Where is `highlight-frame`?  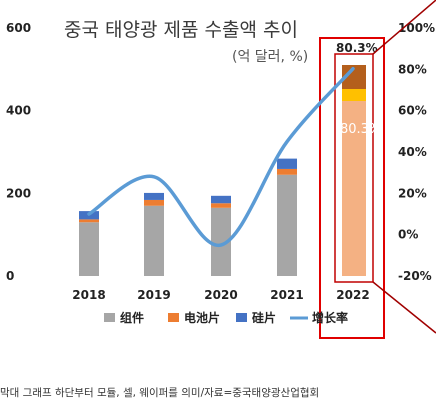 highlight-frame is located at coordinates (352, 188).